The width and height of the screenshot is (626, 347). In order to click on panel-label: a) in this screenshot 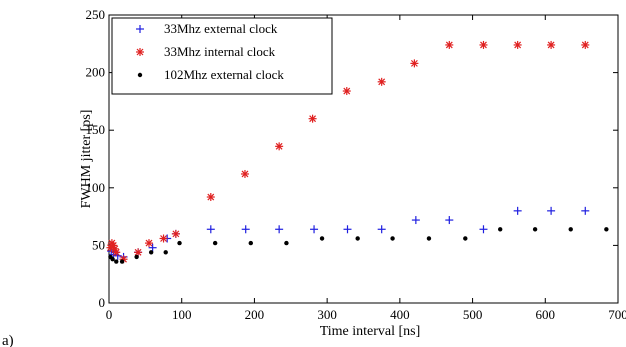, I will do `click(8, 340)`.